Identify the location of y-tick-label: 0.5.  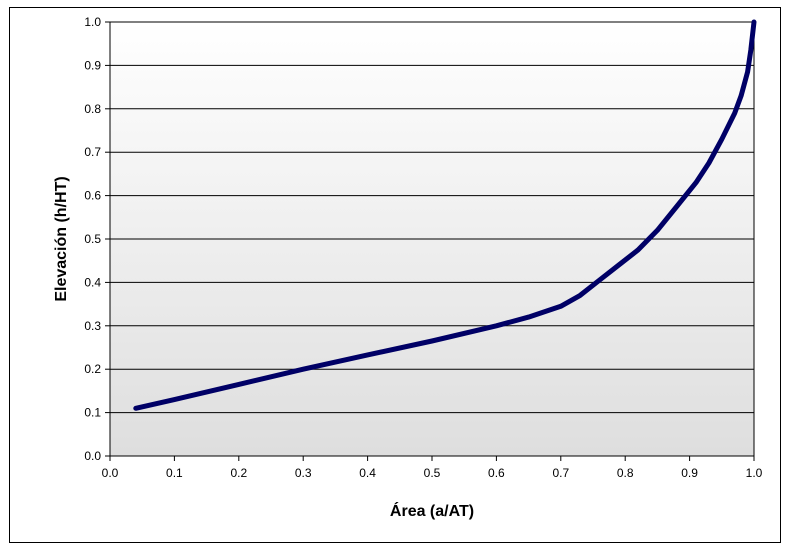
(92, 239).